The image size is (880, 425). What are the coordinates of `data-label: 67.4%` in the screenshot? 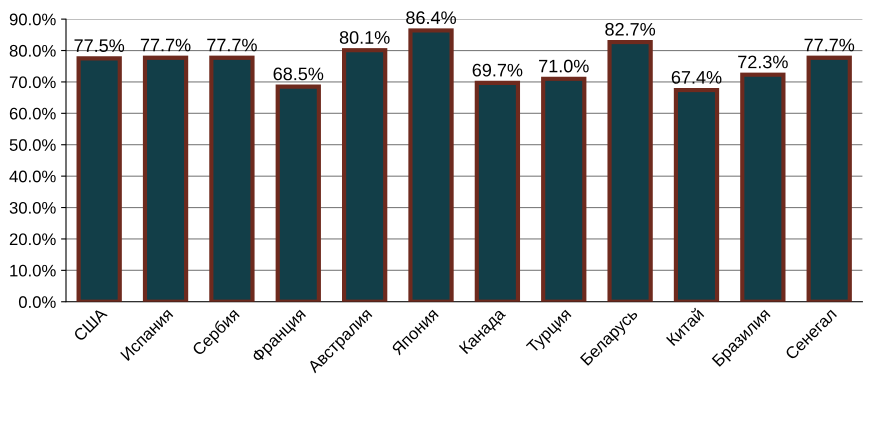 It's located at (697, 77).